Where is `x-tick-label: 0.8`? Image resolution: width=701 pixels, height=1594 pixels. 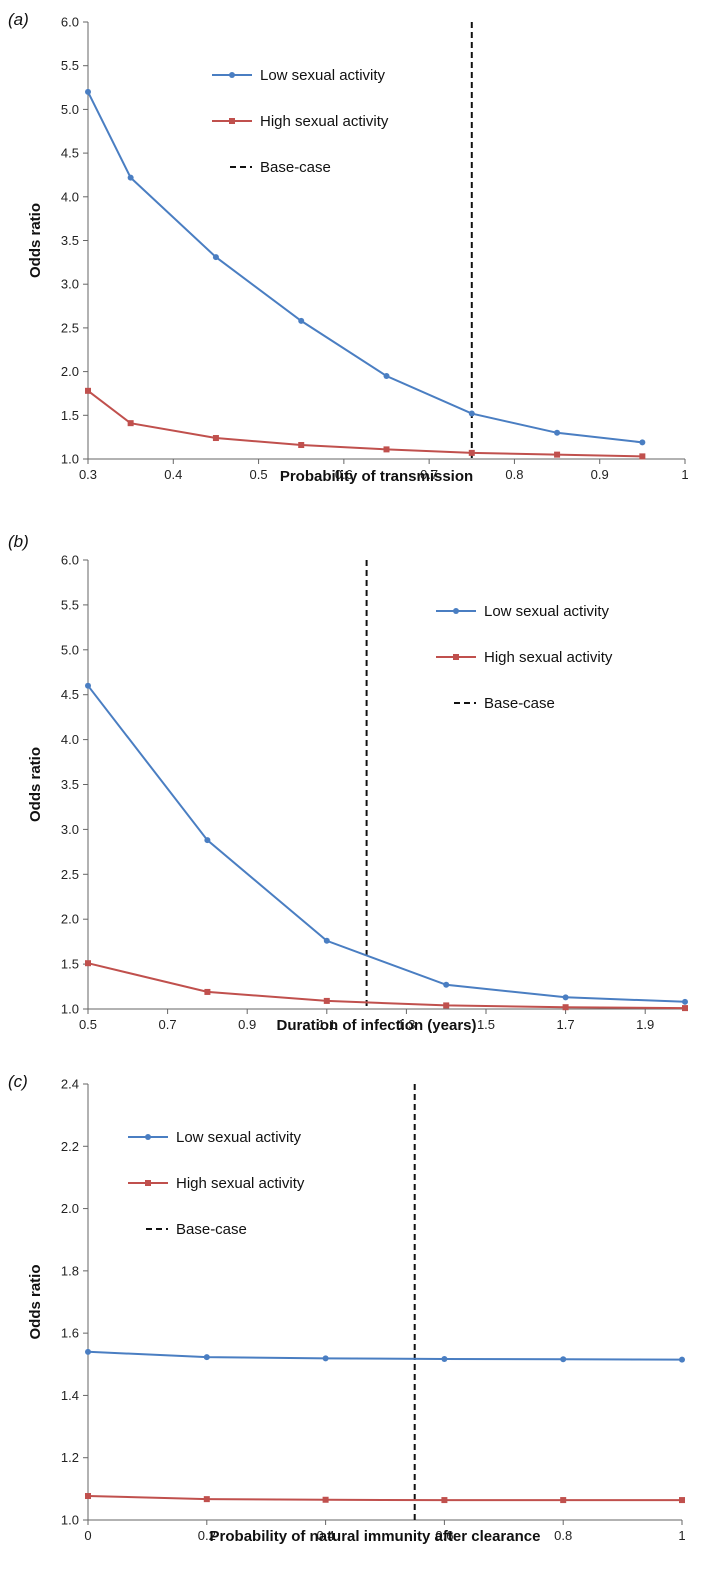
x-tick-label: 0.8 is located at coordinates (563, 1535).